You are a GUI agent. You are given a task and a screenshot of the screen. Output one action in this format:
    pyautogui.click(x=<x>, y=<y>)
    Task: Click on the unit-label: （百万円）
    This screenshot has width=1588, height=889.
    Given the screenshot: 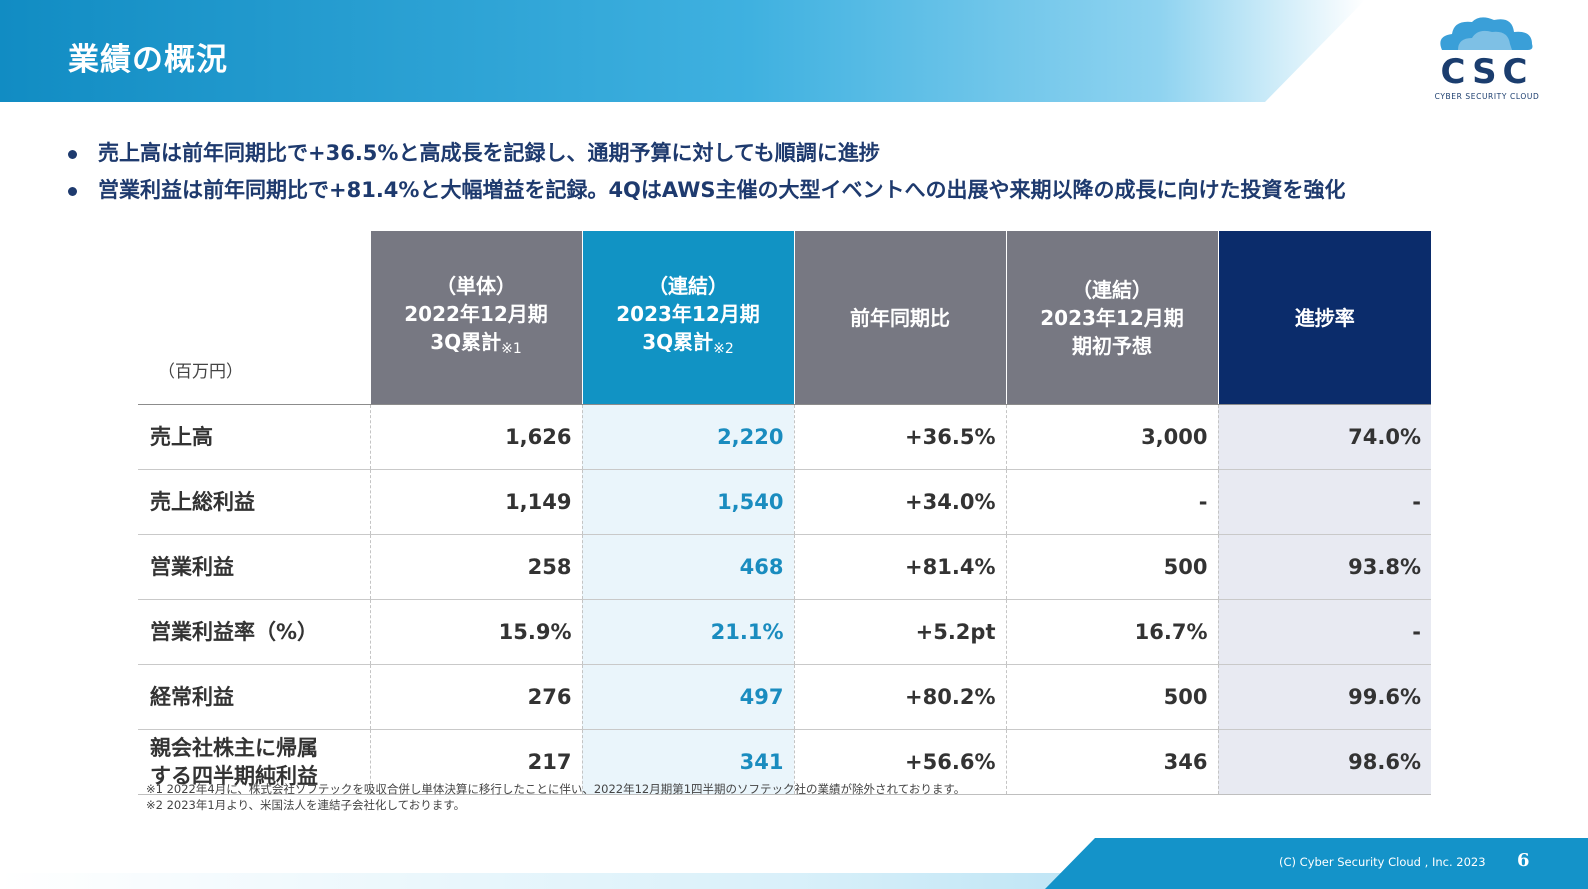 What is the action you would take?
    pyautogui.click(x=254, y=318)
    